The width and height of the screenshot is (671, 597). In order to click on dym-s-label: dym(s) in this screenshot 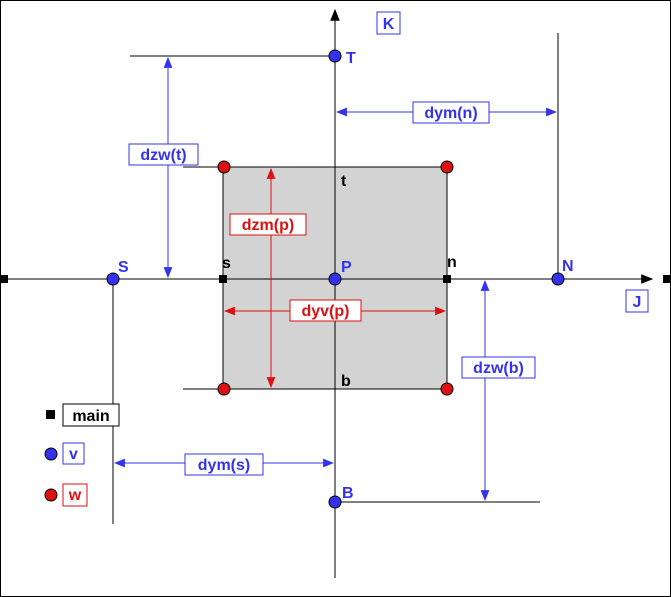, I will do `click(224, 465)`.